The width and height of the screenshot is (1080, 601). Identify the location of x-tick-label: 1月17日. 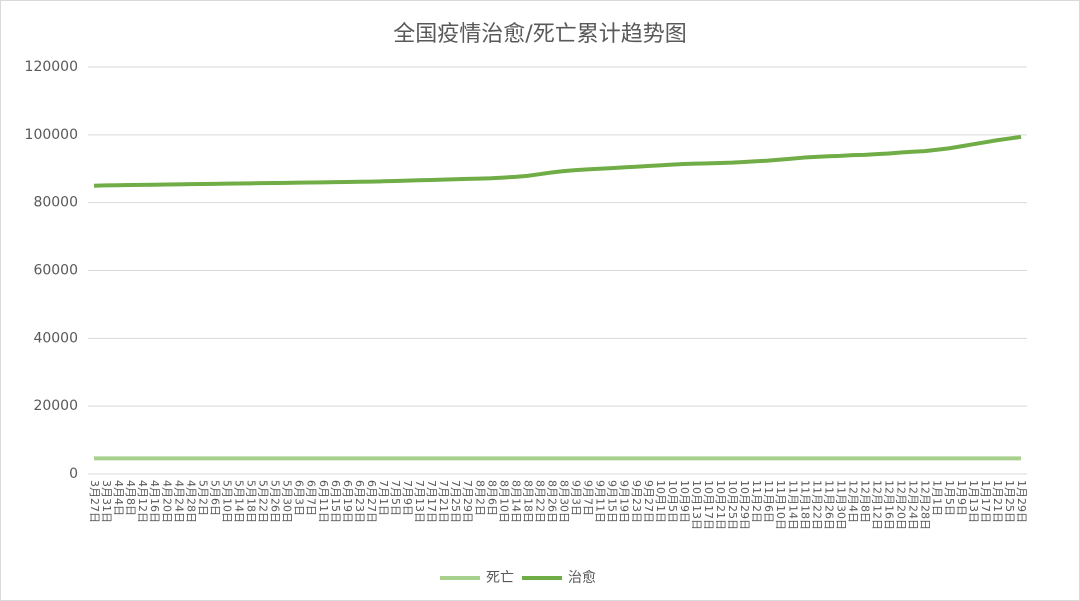
(985, 501).